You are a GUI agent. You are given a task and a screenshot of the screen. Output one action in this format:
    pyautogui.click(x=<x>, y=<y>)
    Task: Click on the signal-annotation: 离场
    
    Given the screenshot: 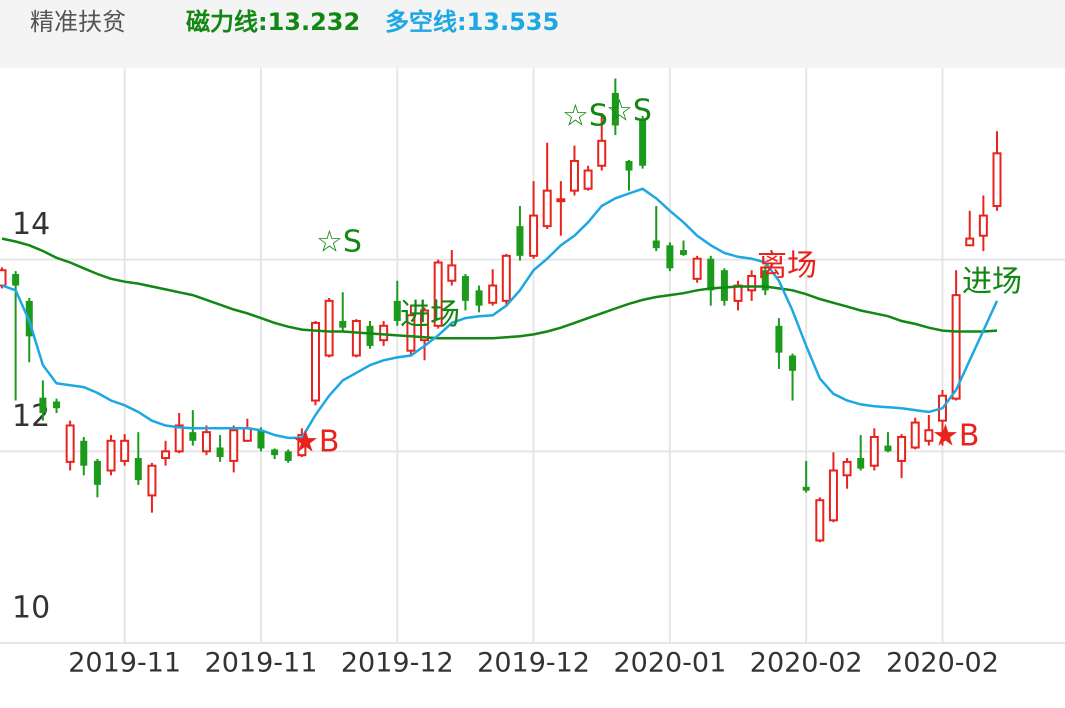 What is the action you would take?
    pyautogui.click(x=787, y=266)
    